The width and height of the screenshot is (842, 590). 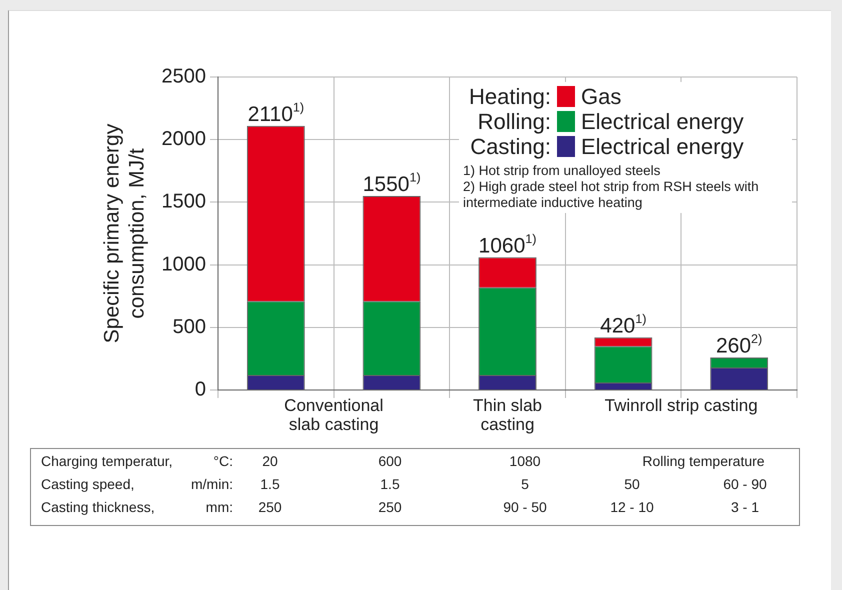 What do you see at coordinates (562, 171) in the screenshot?
I see `annotation: 1) Hot strip from unalloyed steels` at bounding box center [562, 171].